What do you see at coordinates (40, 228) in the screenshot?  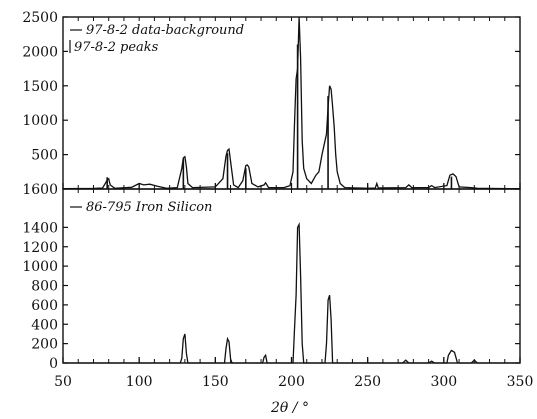 I see `y-tick-label-bottom-7: 1400` at bounding box center [40, 228].